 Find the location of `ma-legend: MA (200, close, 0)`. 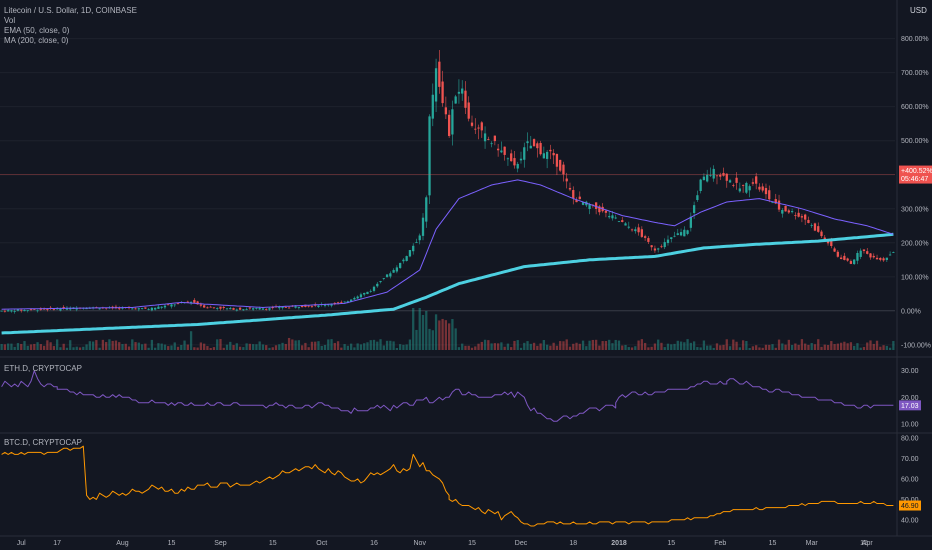

ma-legend: MA (200, close, 0) is located at coordinates (36, 40).